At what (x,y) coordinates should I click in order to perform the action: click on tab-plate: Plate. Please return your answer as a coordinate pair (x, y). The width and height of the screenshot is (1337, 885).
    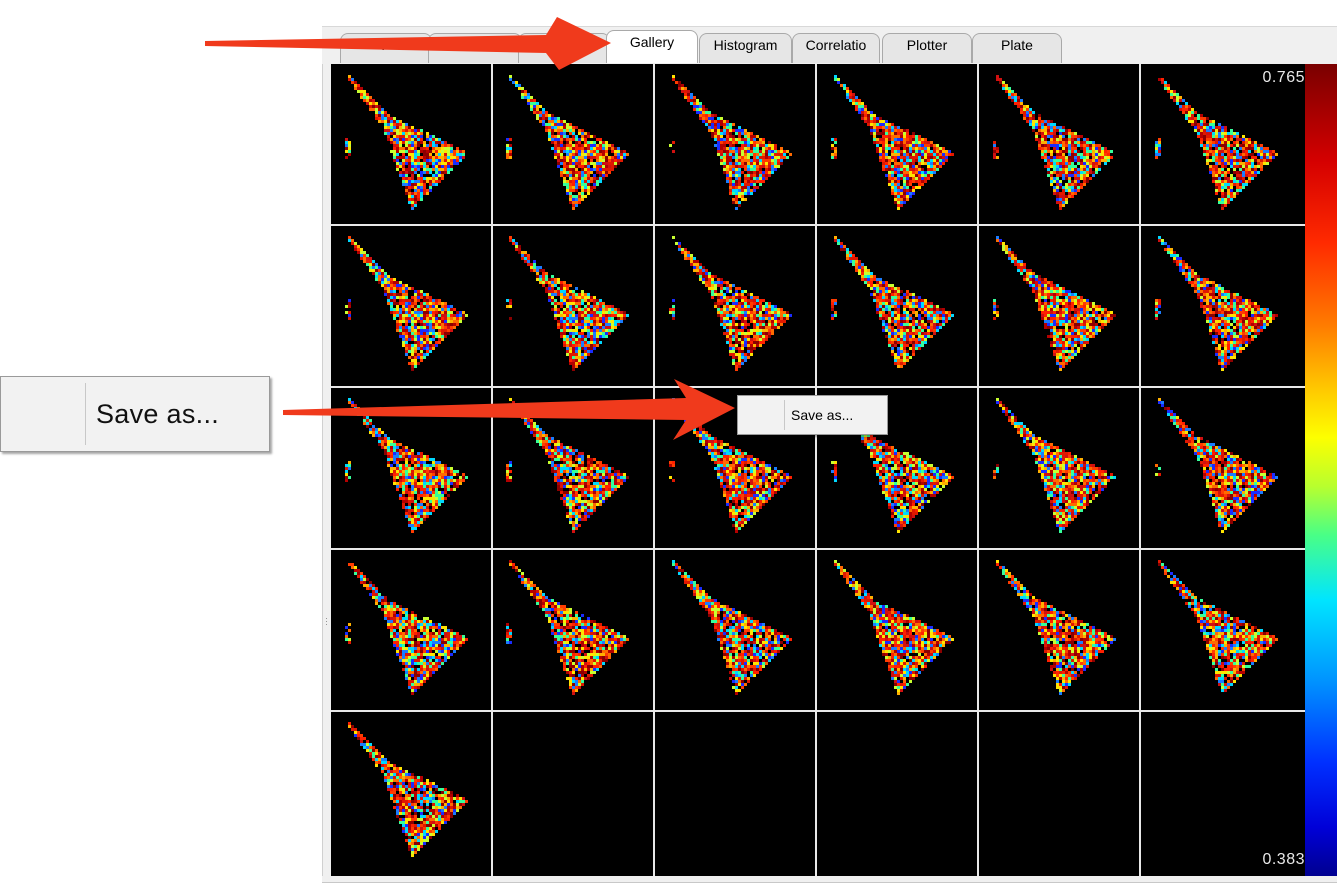
    Looking at the image, I should click on (1017, 48).